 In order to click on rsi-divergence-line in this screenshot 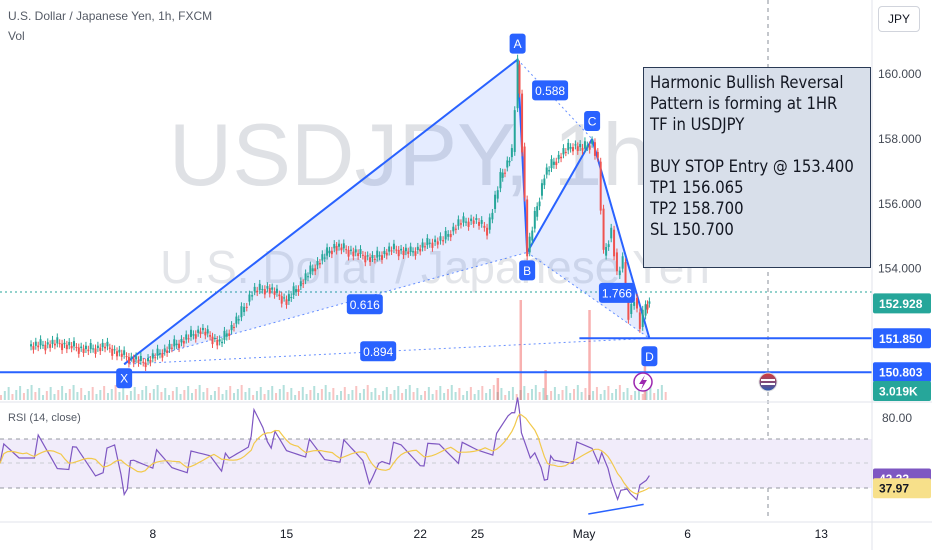, I will do `click(616, 509)`.